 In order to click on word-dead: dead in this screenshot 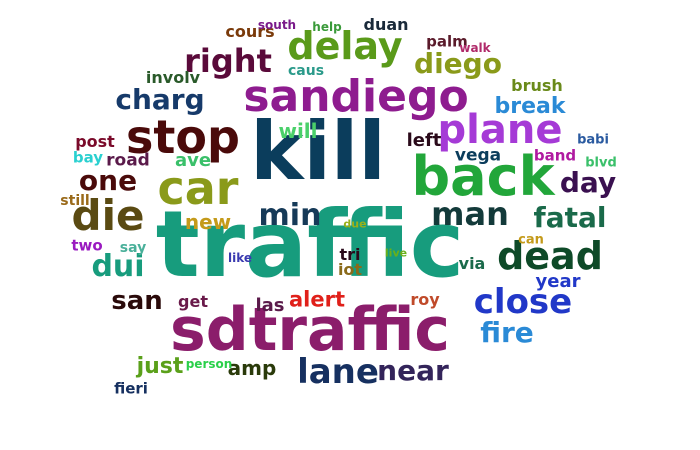, I will do `click(550, 256)`.